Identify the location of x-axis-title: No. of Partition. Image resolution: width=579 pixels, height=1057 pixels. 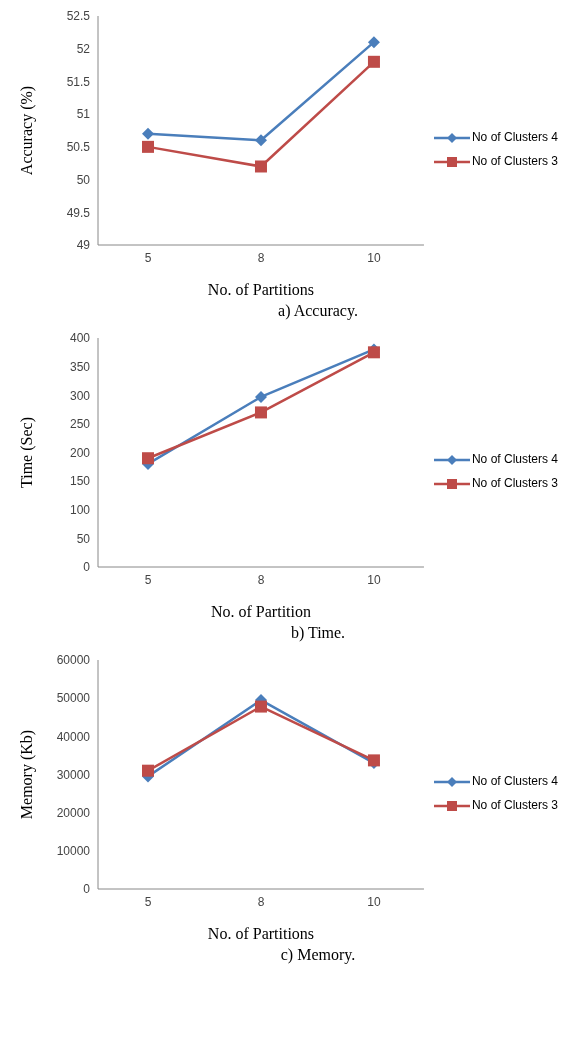
(260, 611).